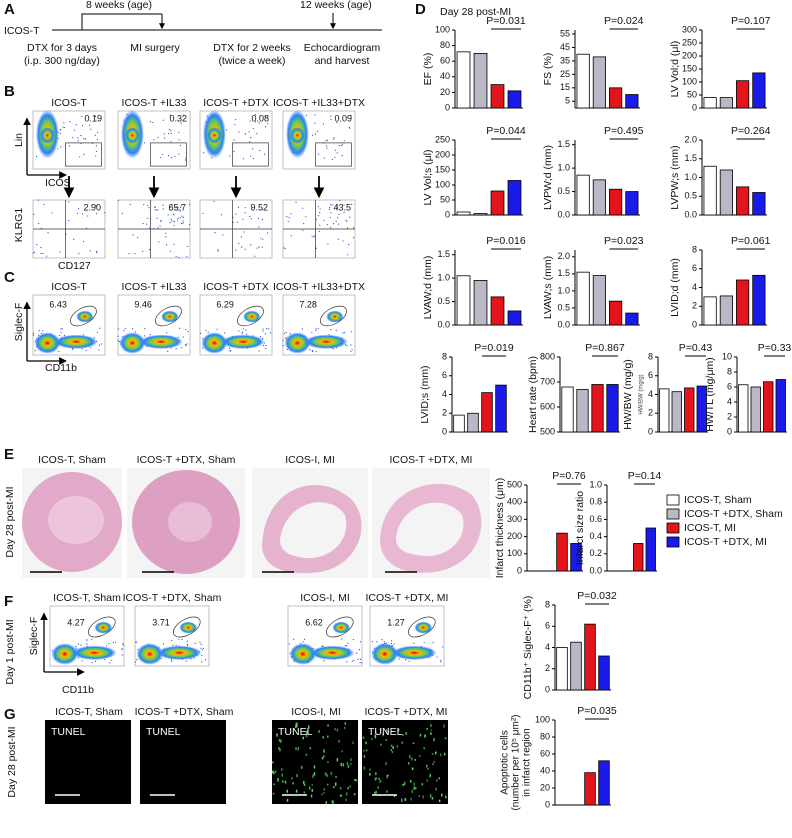 This screenshot has width=792, height=838. What do you see at coordinates (12, 761) in the screenshot?
I see `side-label: Day 28 post-MI` at bounding box center [12, 761].